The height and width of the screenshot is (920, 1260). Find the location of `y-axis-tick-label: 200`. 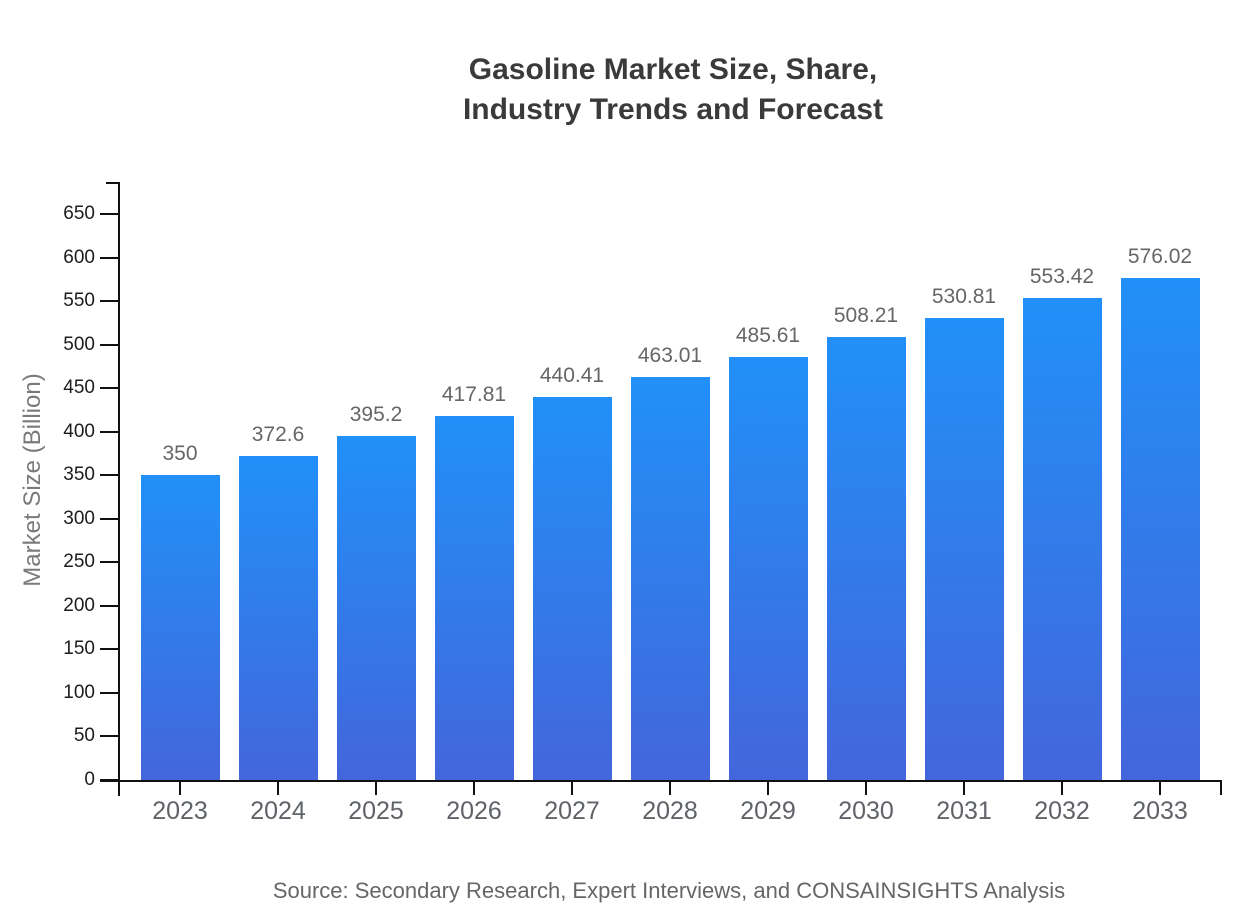

y-axis-tick-label: 200 is located at coordinates (79, 605).